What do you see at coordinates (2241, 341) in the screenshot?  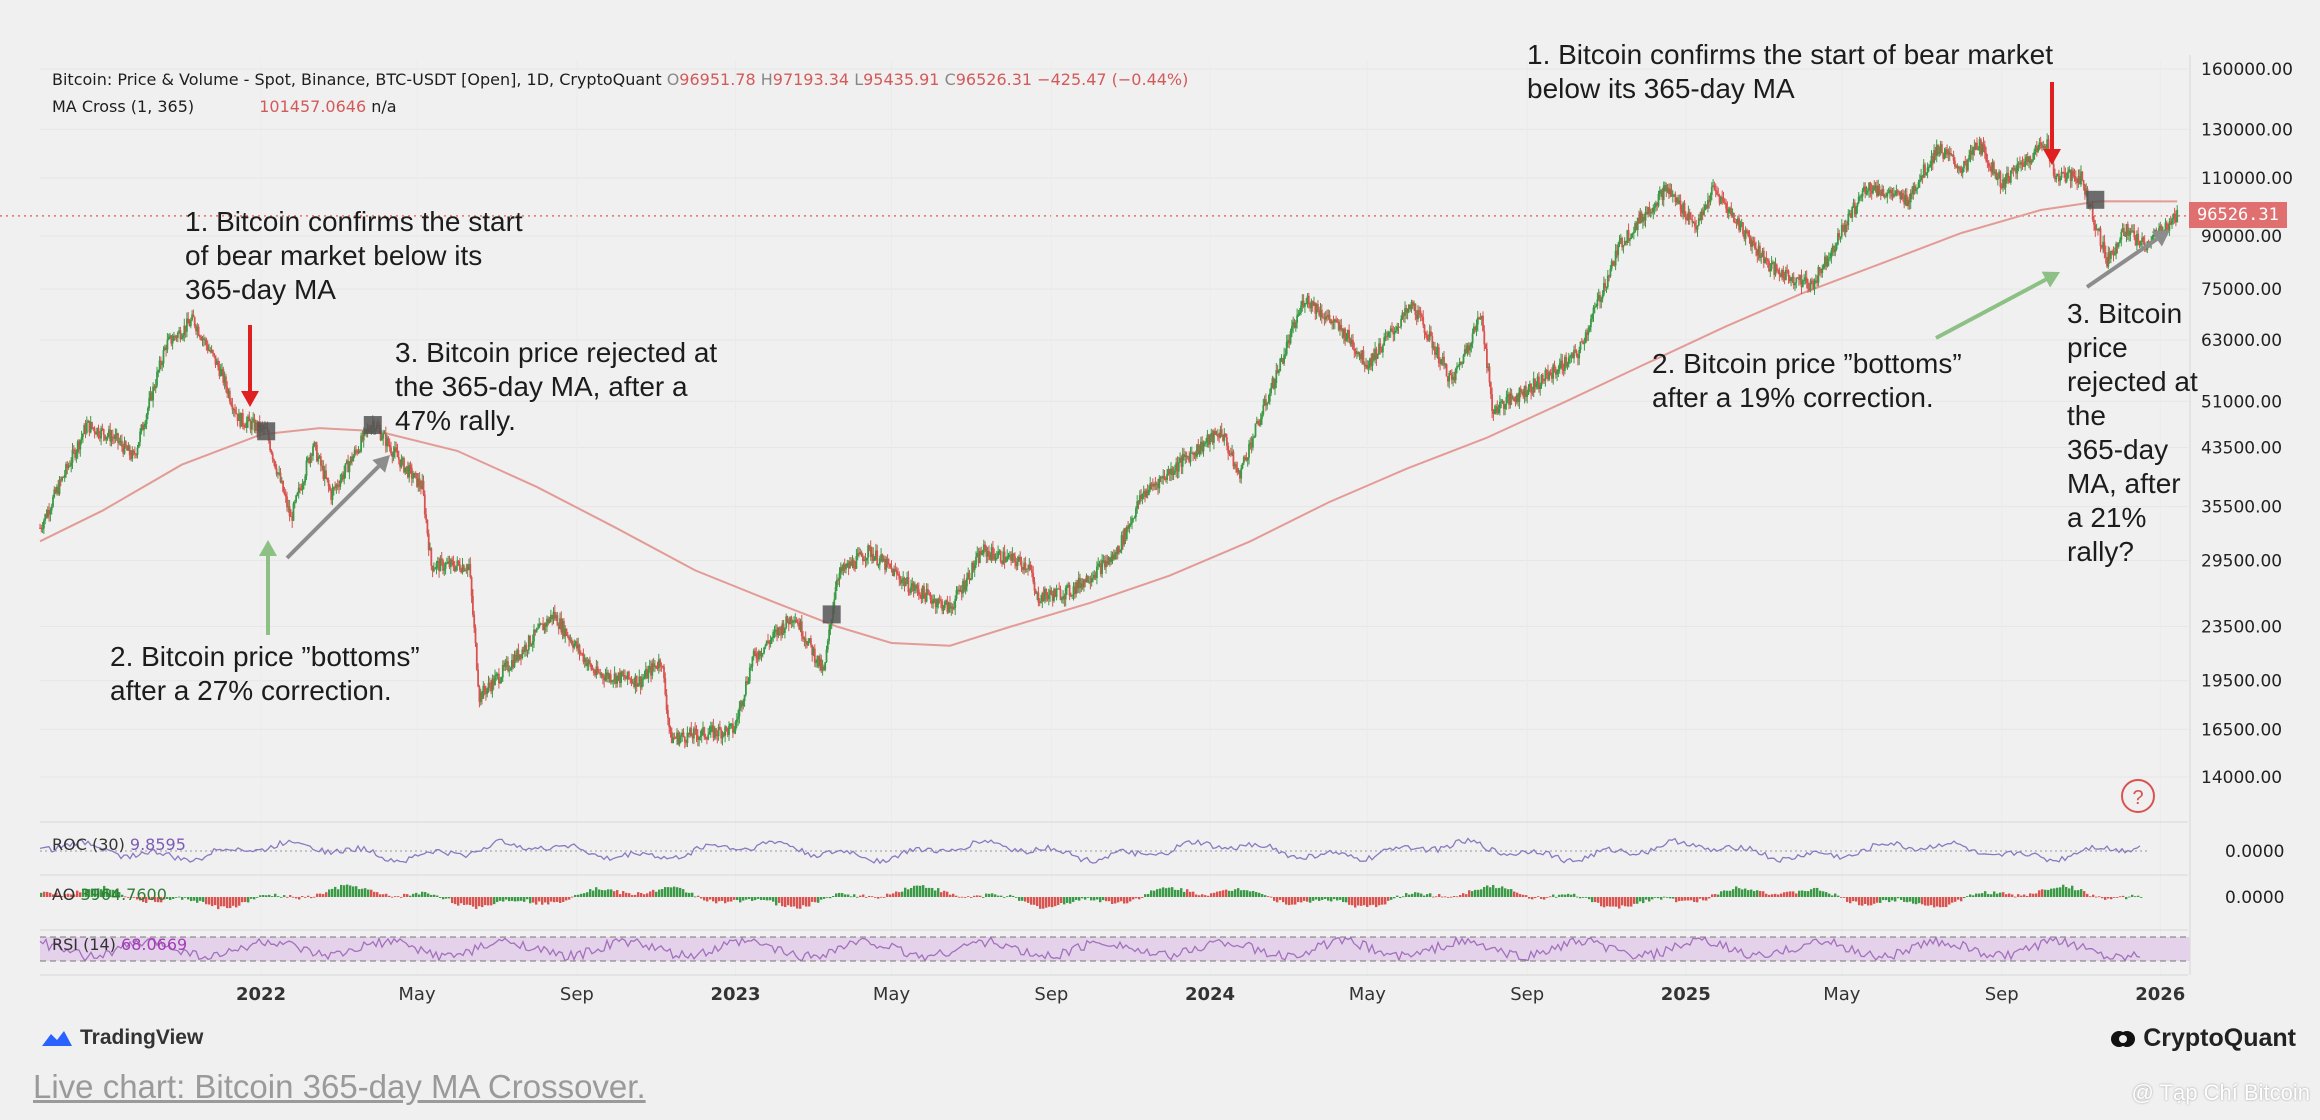 I see `y-tick-label: 63000.00` at bounding box center [2241, 341].